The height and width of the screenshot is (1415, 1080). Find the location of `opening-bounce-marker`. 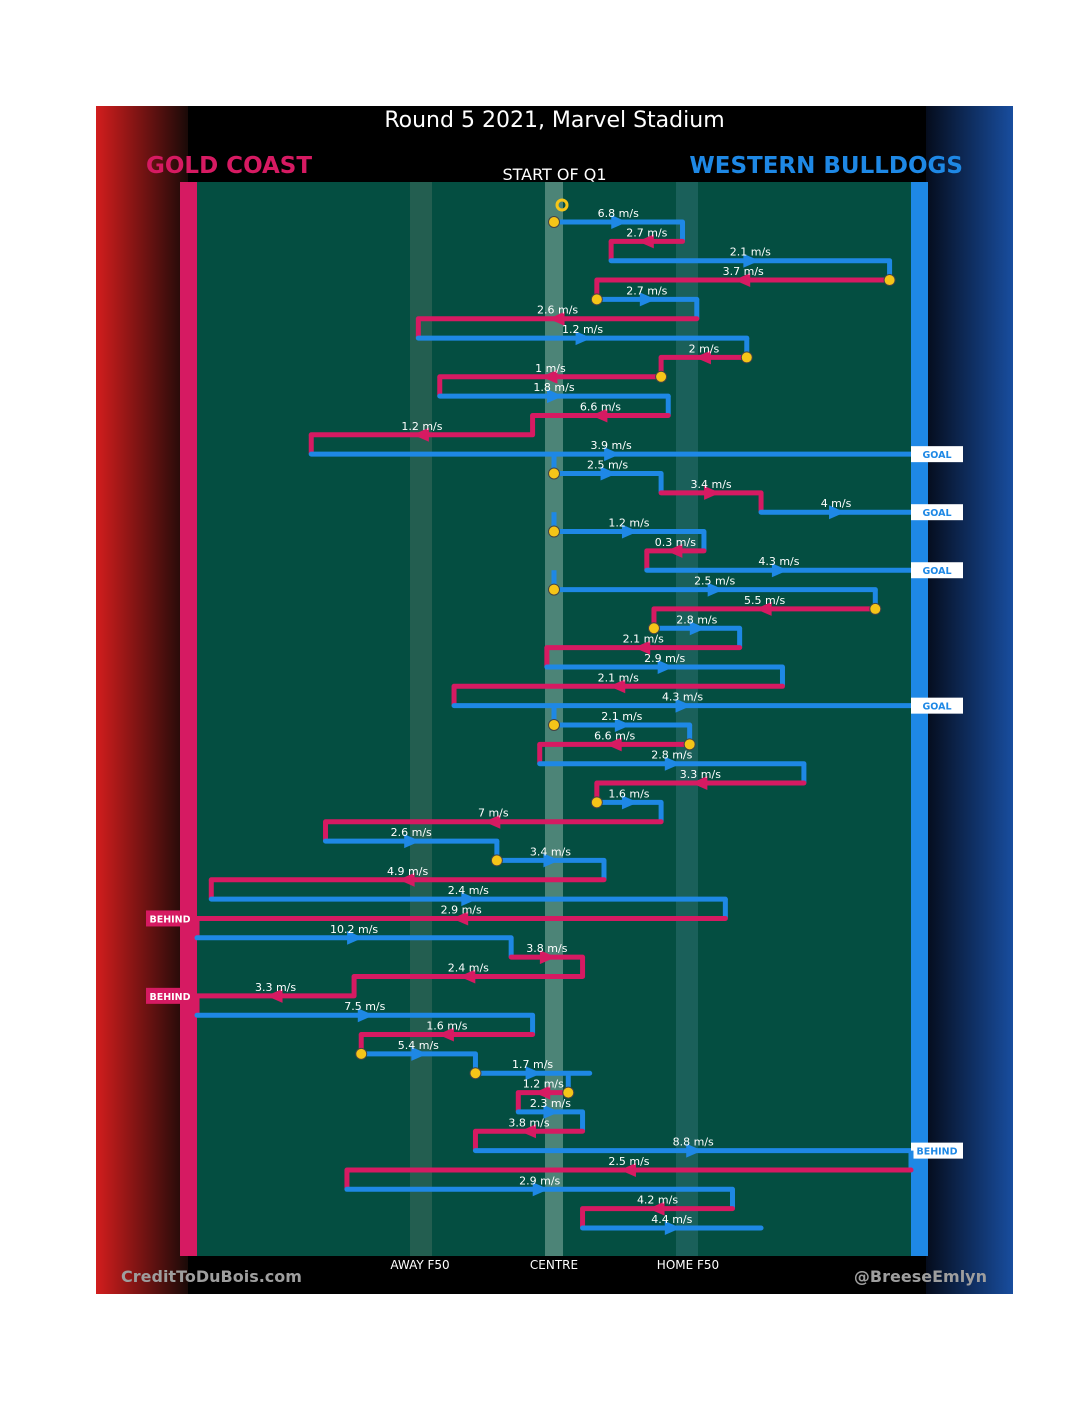

opening-bounce-marker is located at coordinates (562, 205).